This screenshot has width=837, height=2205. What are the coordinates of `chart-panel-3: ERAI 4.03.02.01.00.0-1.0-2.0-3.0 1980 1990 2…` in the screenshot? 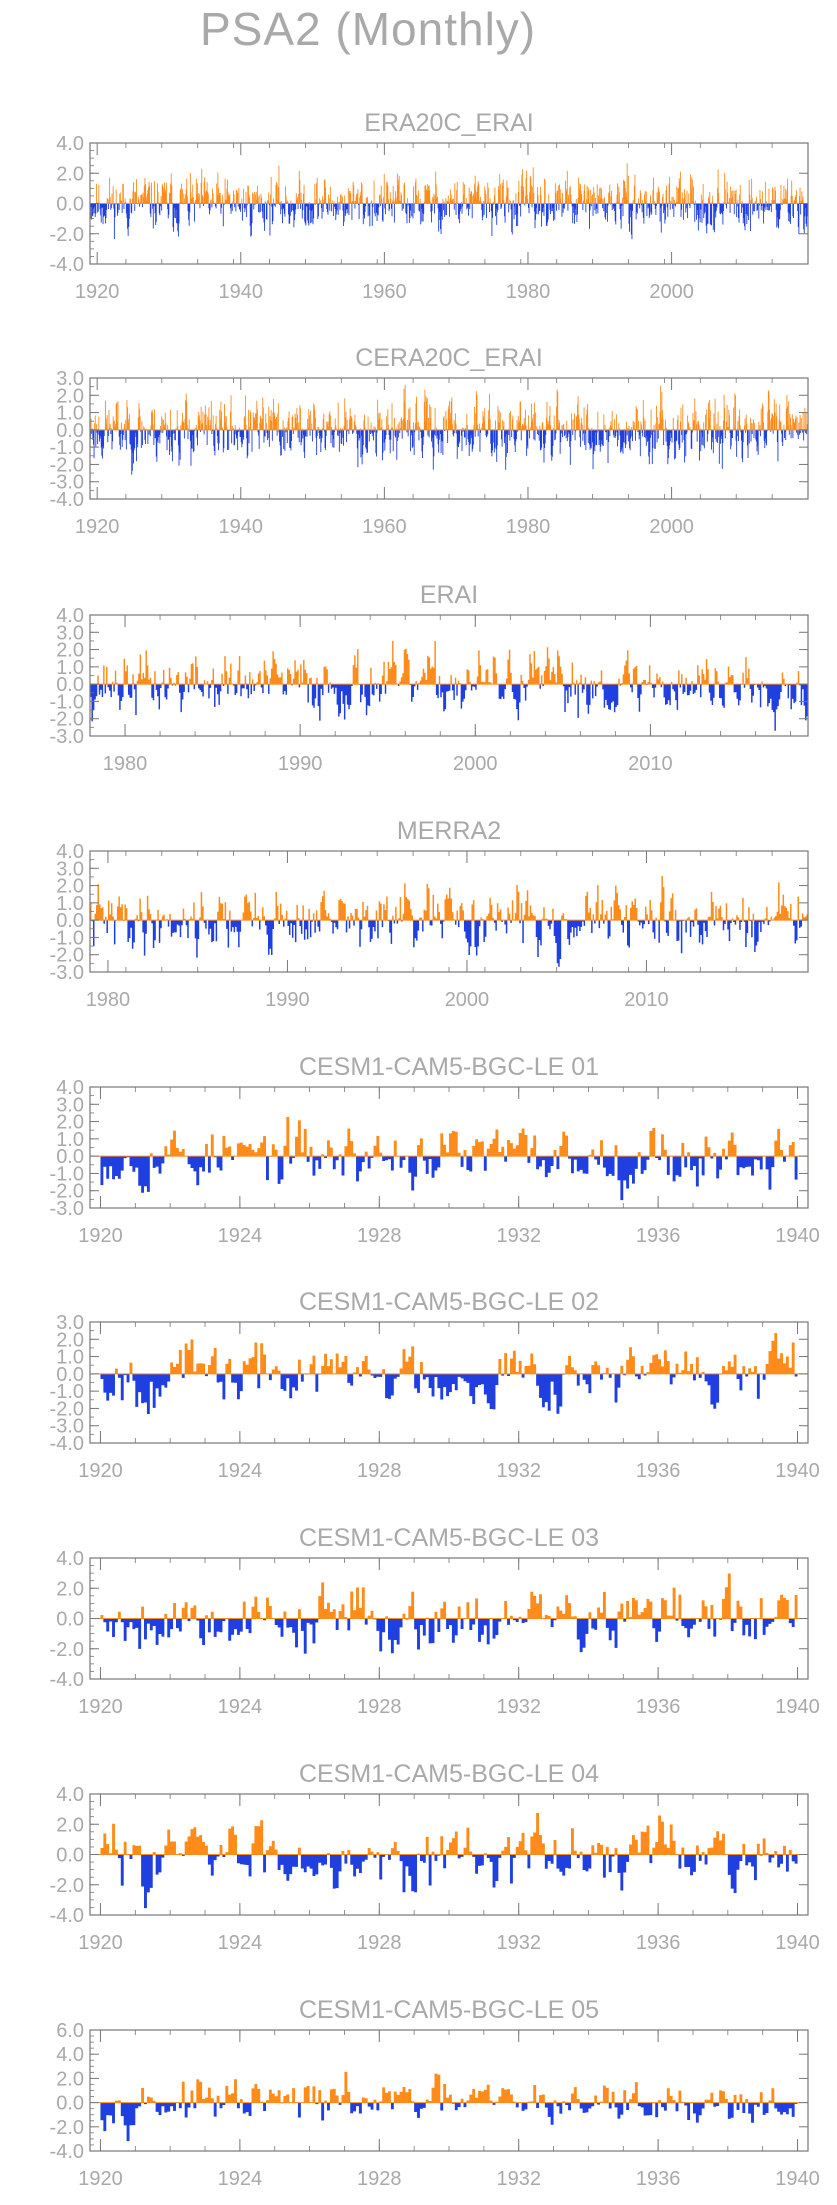 It's located at (429, 678).